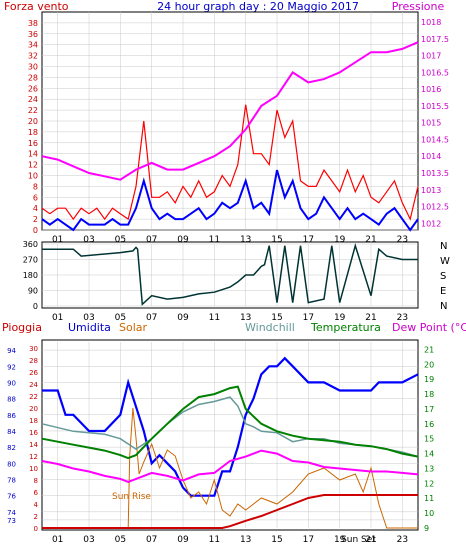  Describe the element at coordinates (36, 6) in the screenshot. I see `wind-label: Forza vento` at that location.